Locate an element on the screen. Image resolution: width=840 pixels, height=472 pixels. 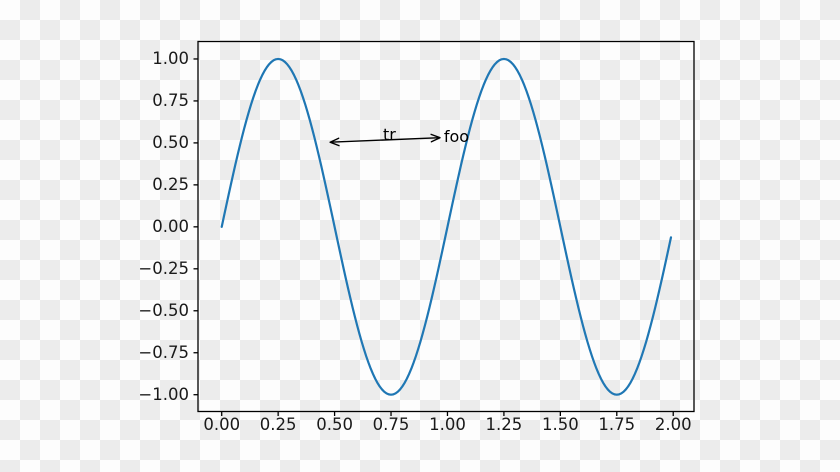
x-tick-label: 0.75 is located at coordinates (391, 424).